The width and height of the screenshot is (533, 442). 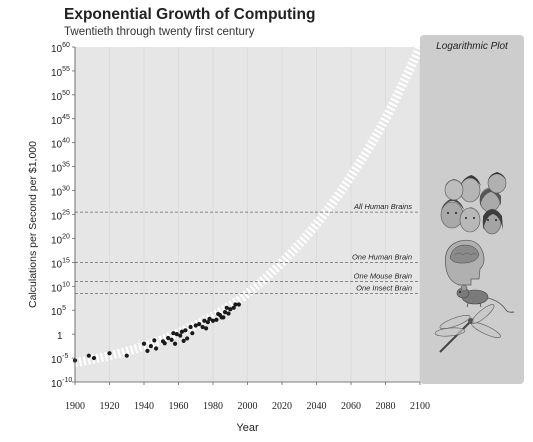 What do you see at coordinates (60, 192) in the screenshot?
I see `y-tick-label: 1030` at bounding box center [60, 192].